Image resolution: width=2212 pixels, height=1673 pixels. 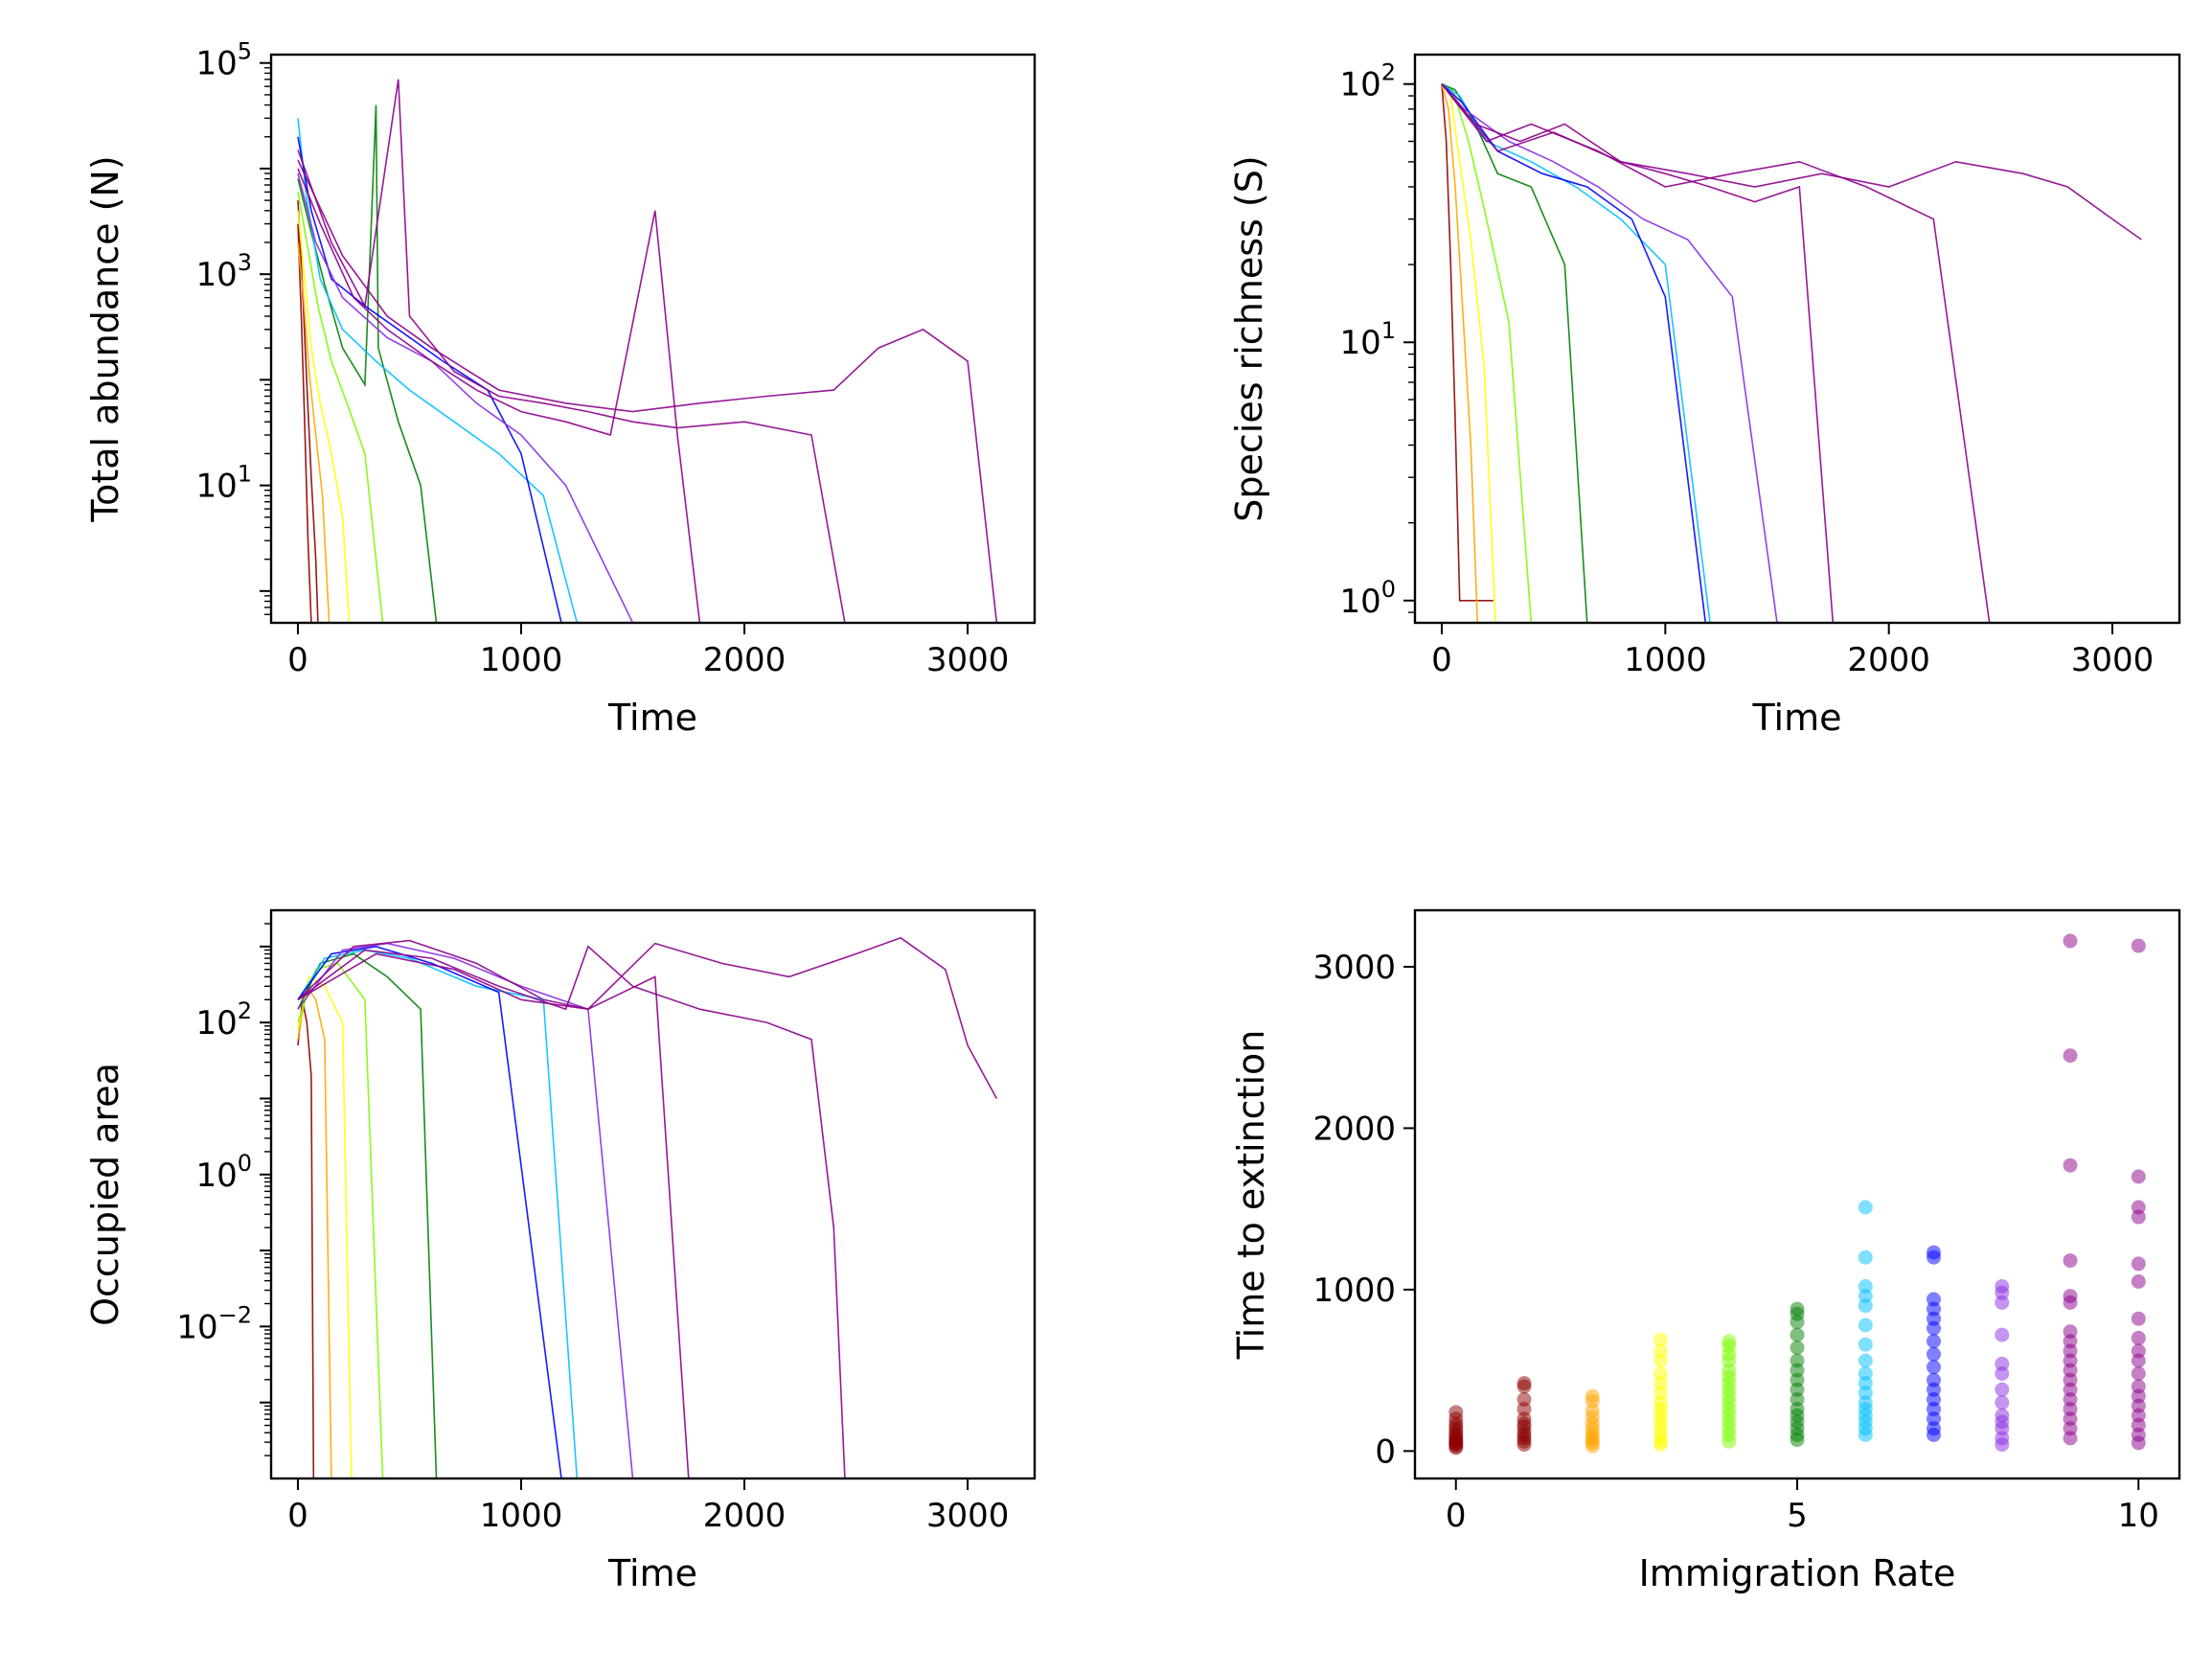 What do you see at coordinates (223, 60) in the screenshot?
I see `y-tick-label: 10⁵` at bounding box center [223, 60].